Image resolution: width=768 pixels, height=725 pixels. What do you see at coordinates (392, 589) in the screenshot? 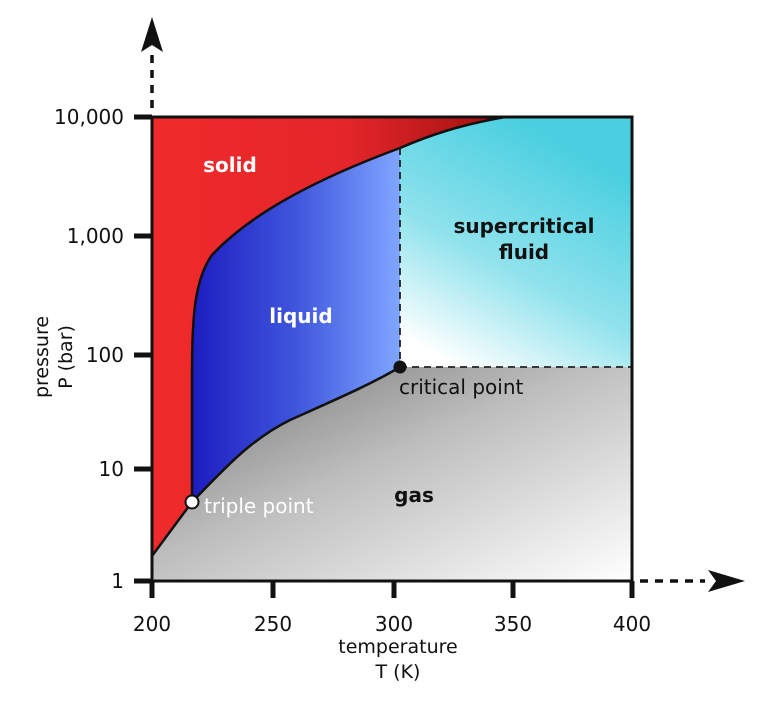
I see `x-axis-ticks` at bounding box center [392, 589].